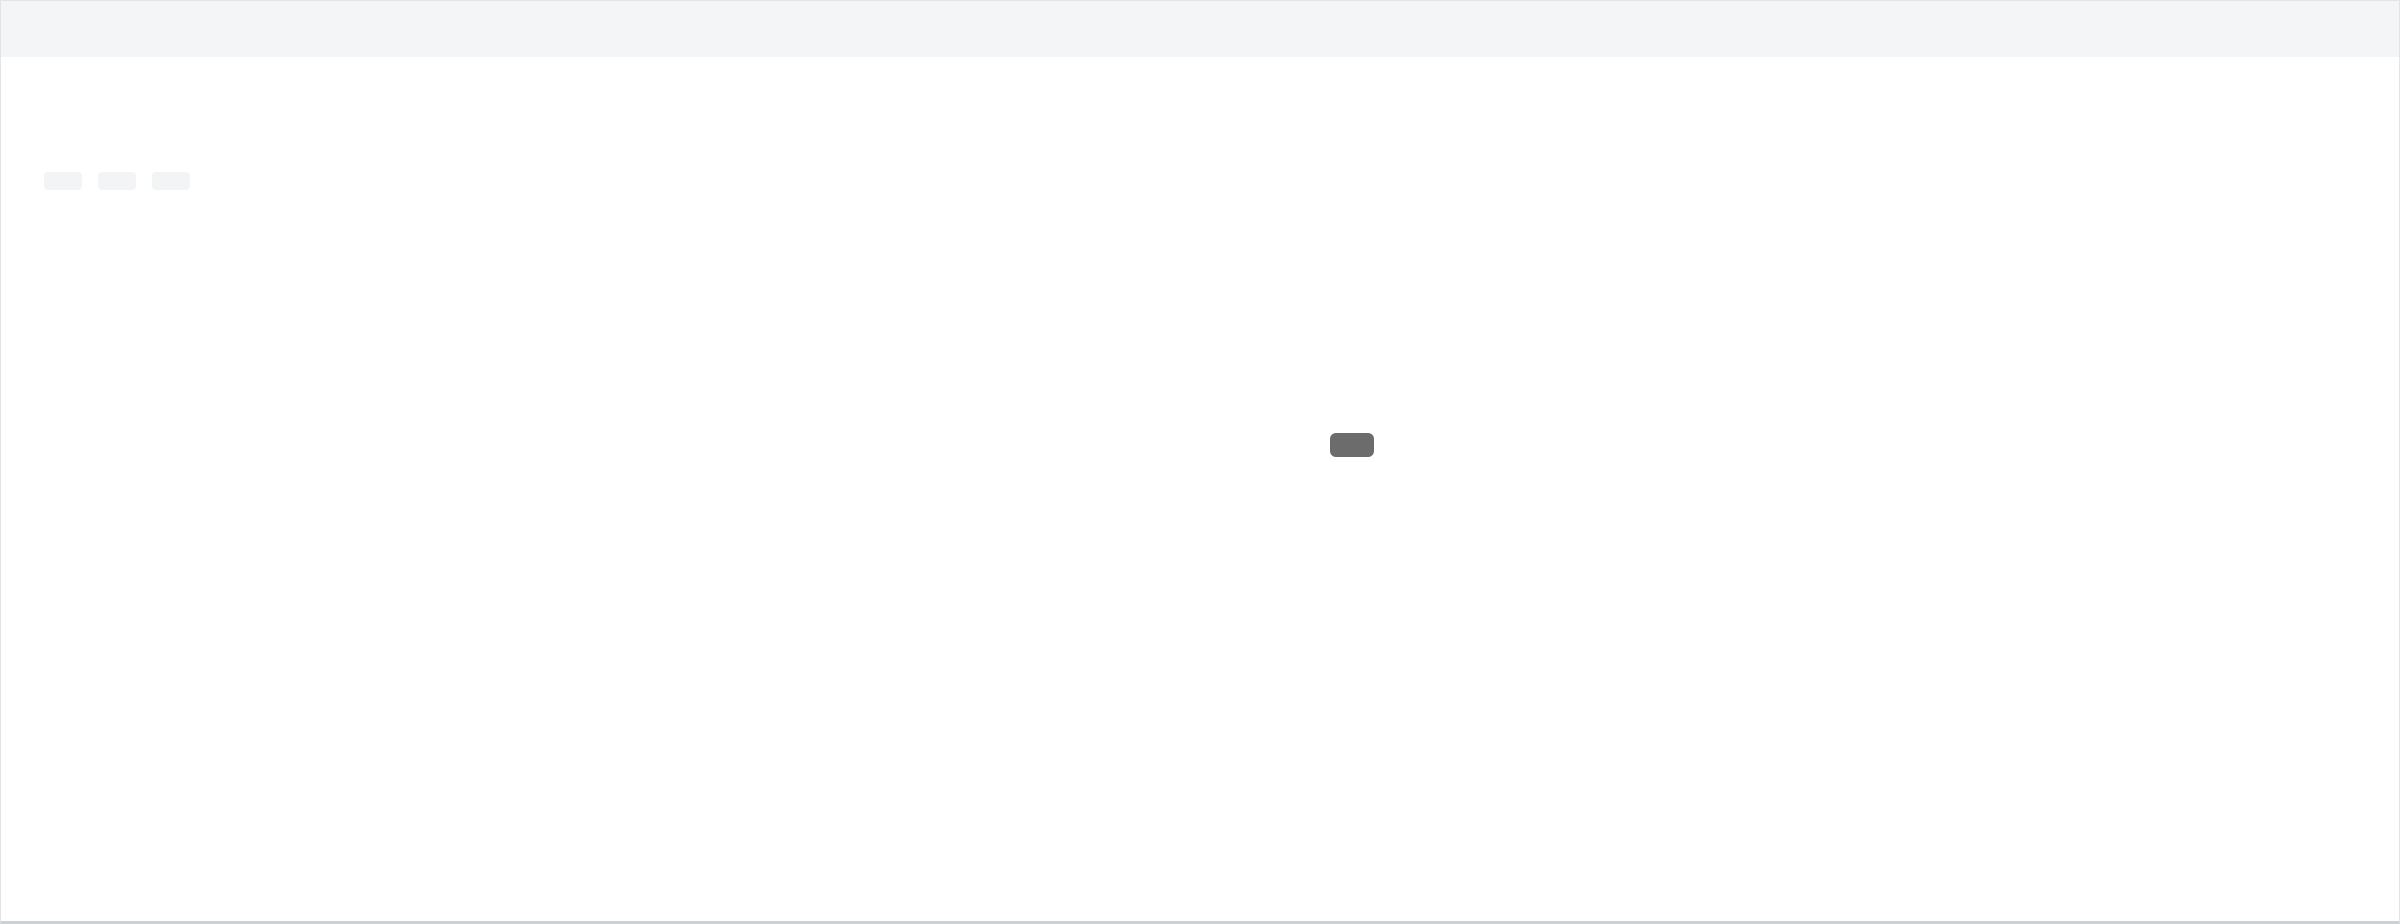 The height and width of the screenshot is (924, 2400). What do you see at coordinates (171, 181) in the screenshot?
I see `tab-3-months` at bounding box center [171, 181].